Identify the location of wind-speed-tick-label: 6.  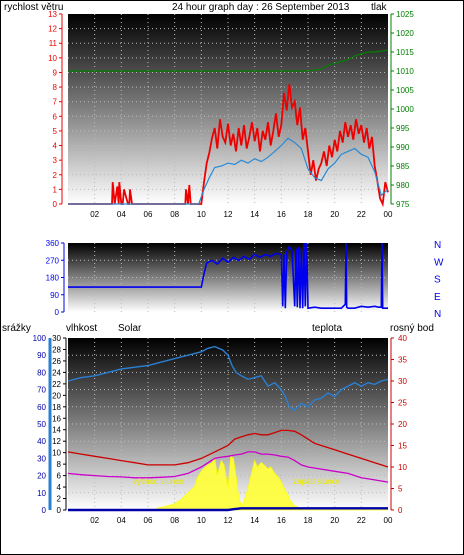
(55, 116).